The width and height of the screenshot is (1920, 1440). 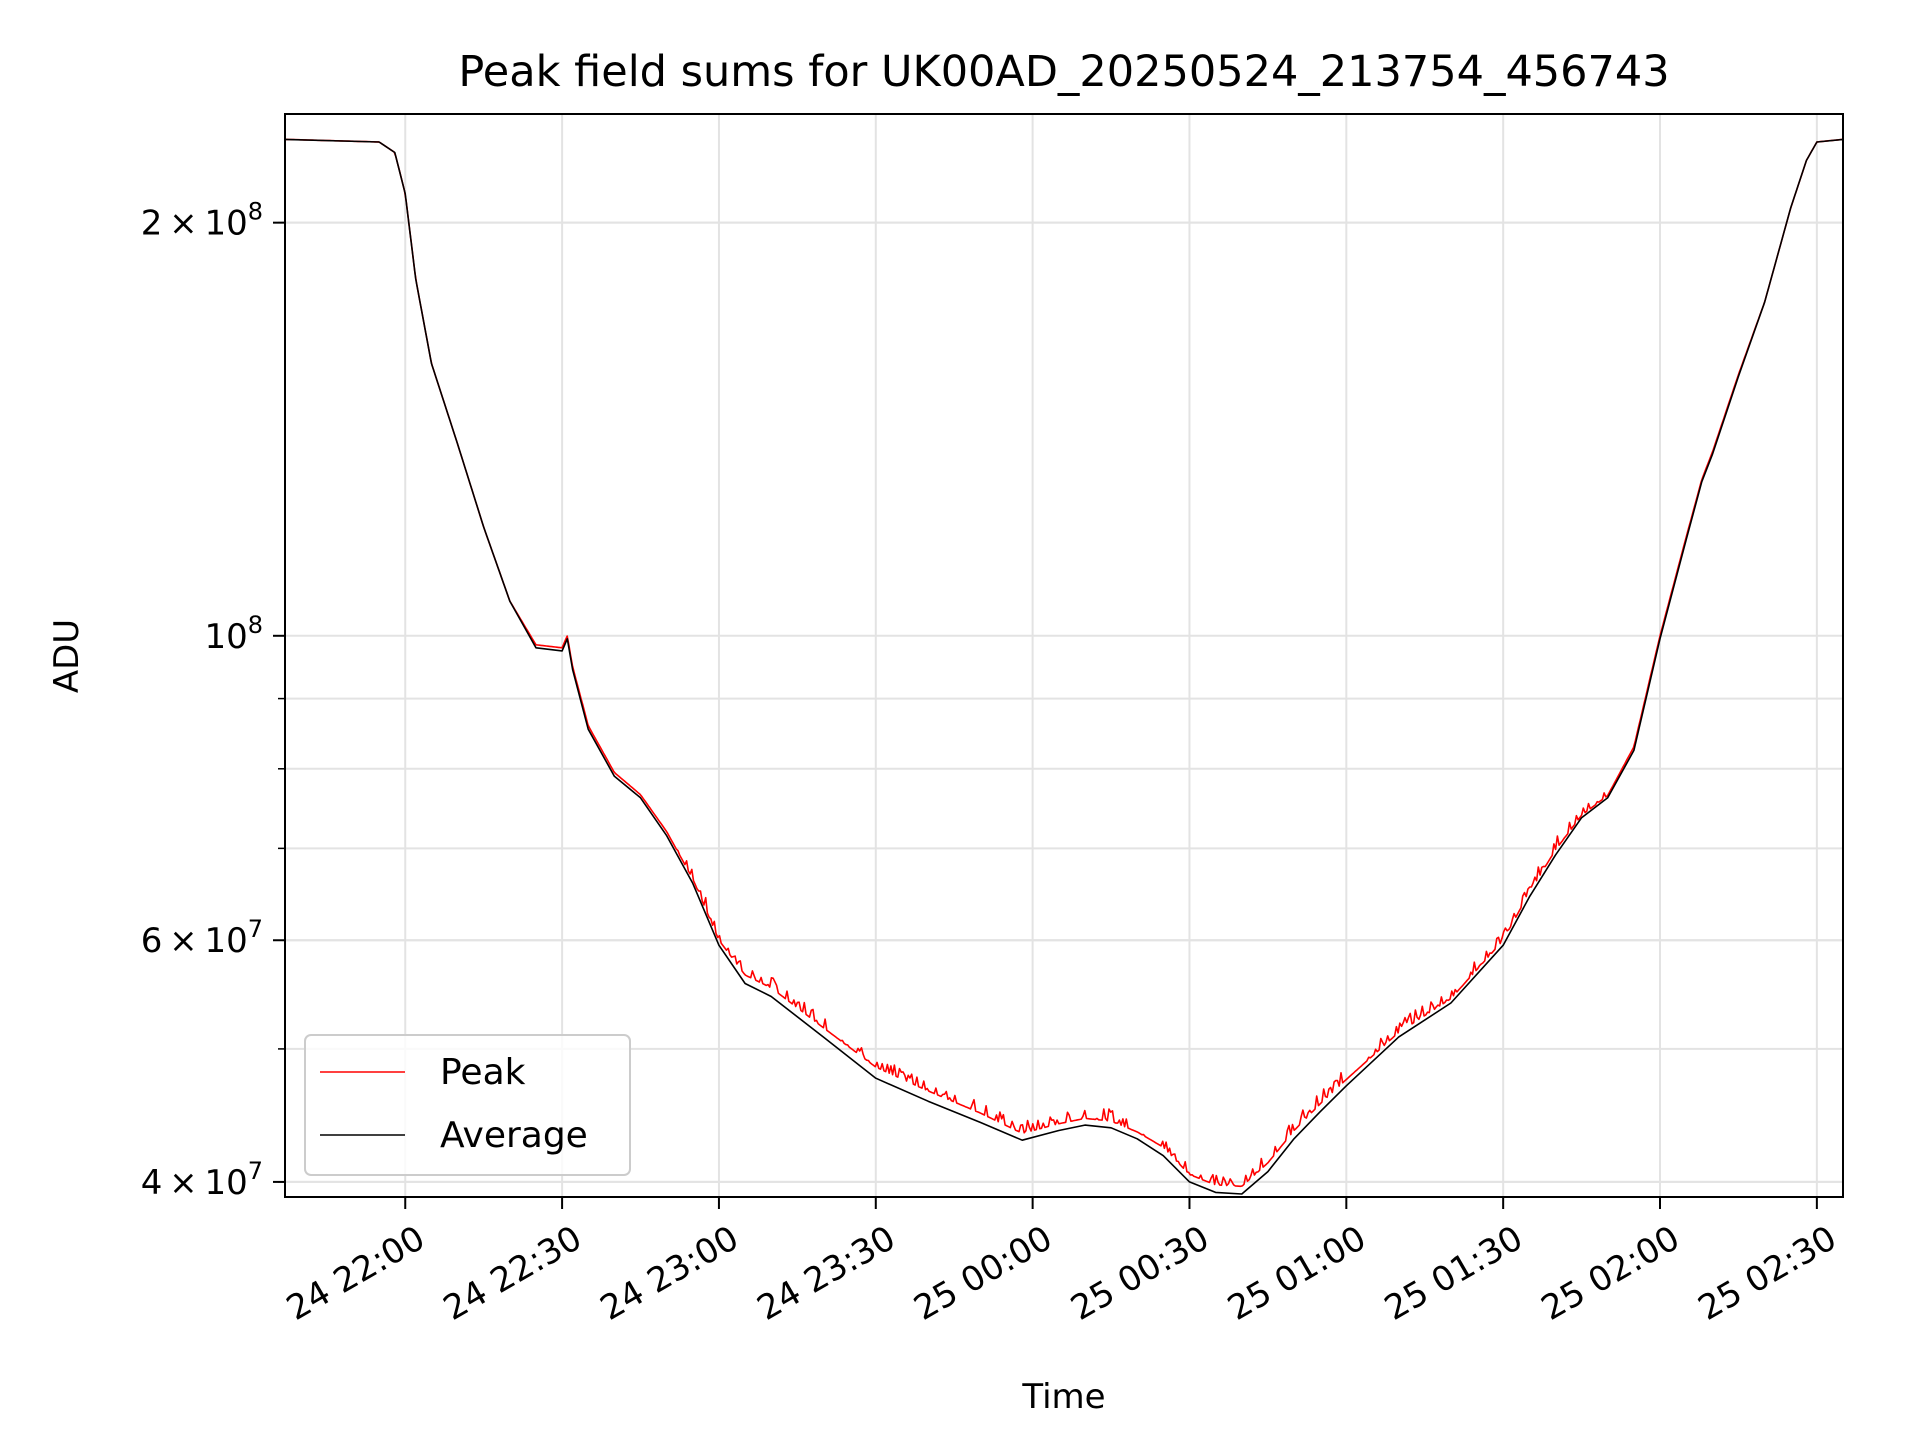 What do you see at coordinates (233, 634) in the screenshot?
I see `y-tick-label: 108` at bounding box center [233, 634].